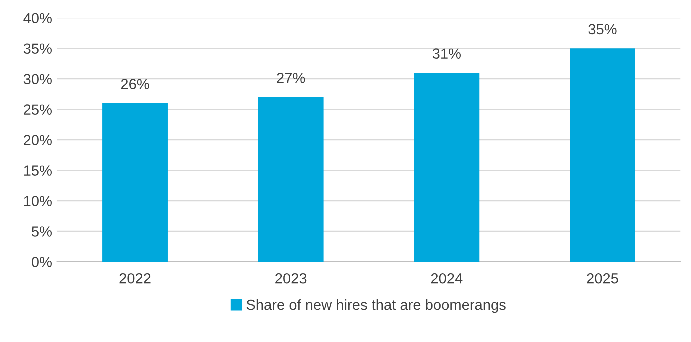  What do you see at coordinates (446, 53) in the screenshot?
I see `data-label: 31%` at bounding box center [446, 53].